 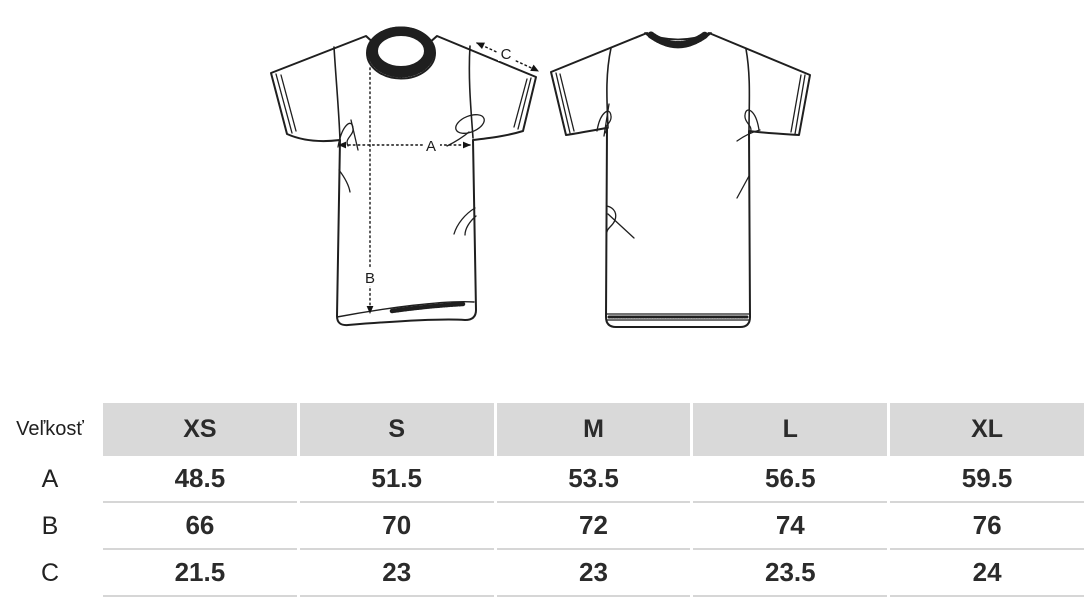 I want to click on dimension-a-label: A, so click(x=431, y=146).